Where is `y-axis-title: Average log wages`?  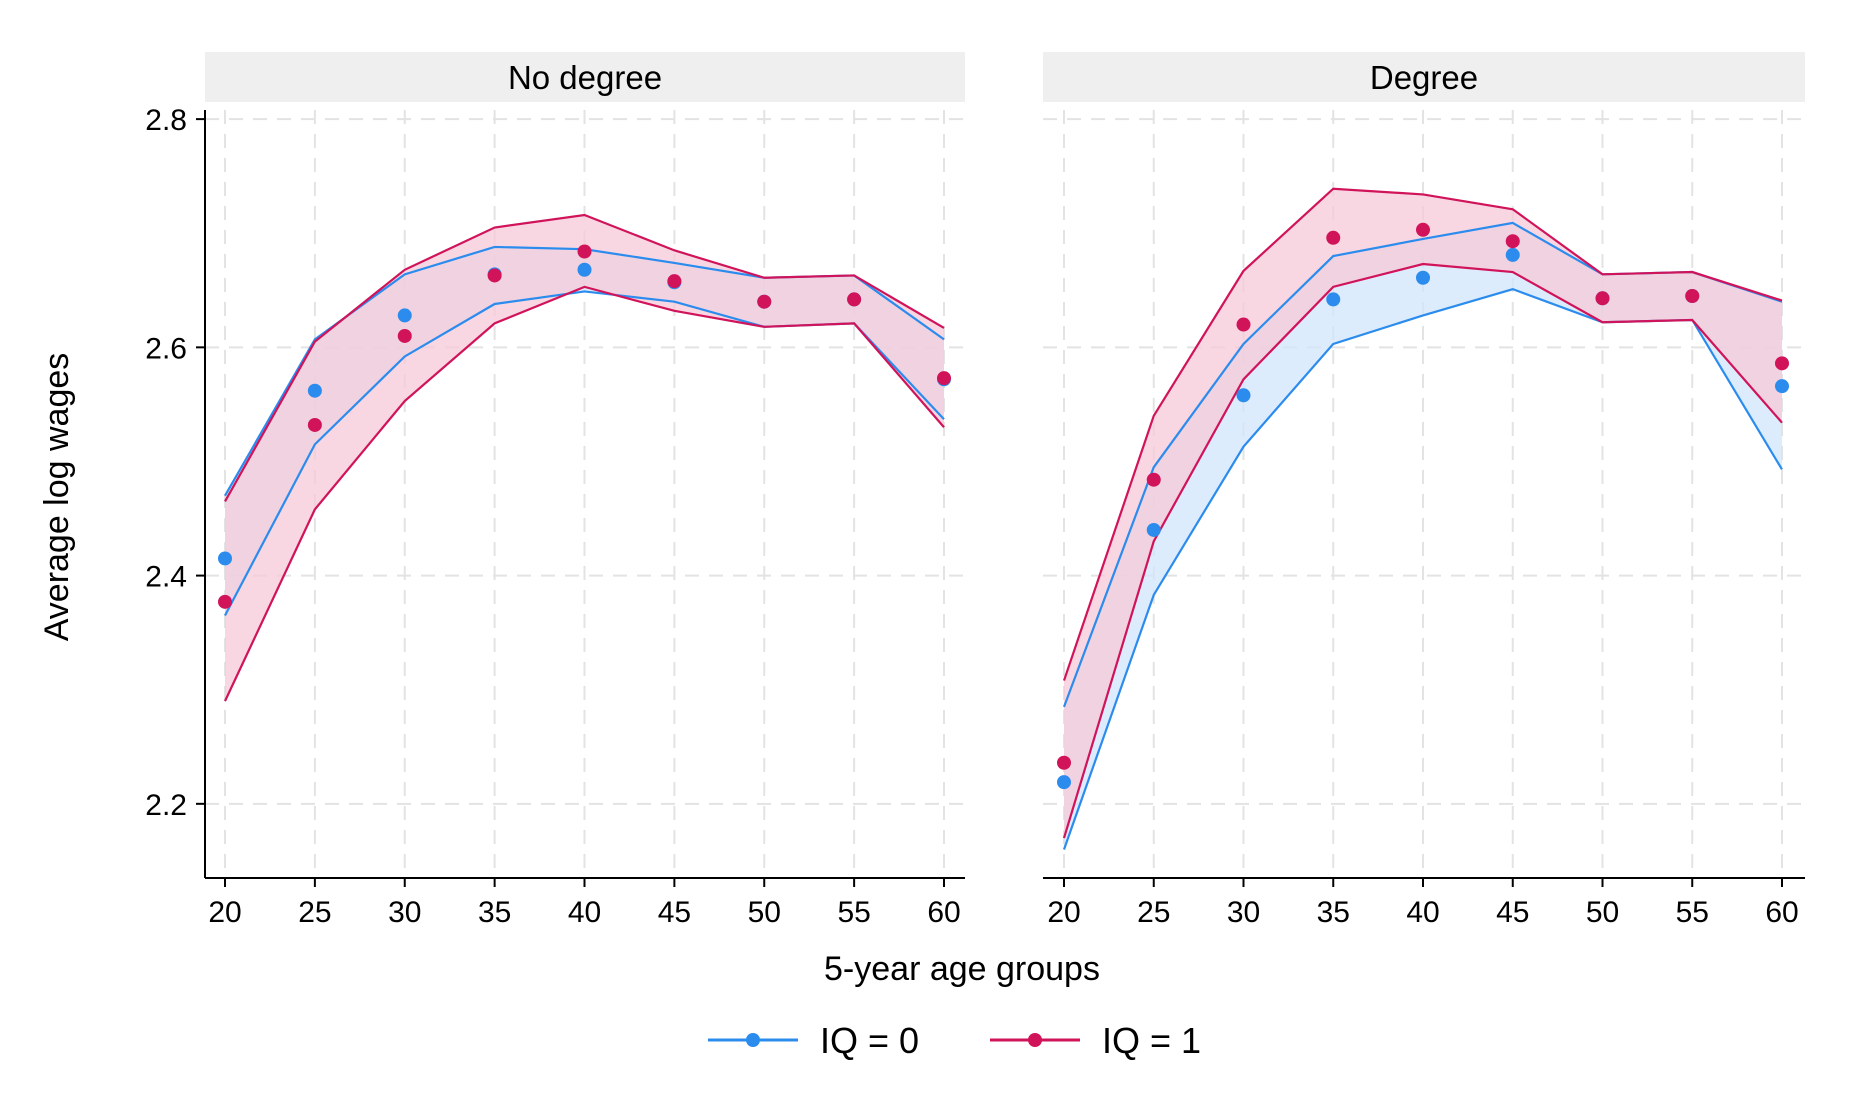 y-axis-title: Average log wages is located at coordinates (57, 497).